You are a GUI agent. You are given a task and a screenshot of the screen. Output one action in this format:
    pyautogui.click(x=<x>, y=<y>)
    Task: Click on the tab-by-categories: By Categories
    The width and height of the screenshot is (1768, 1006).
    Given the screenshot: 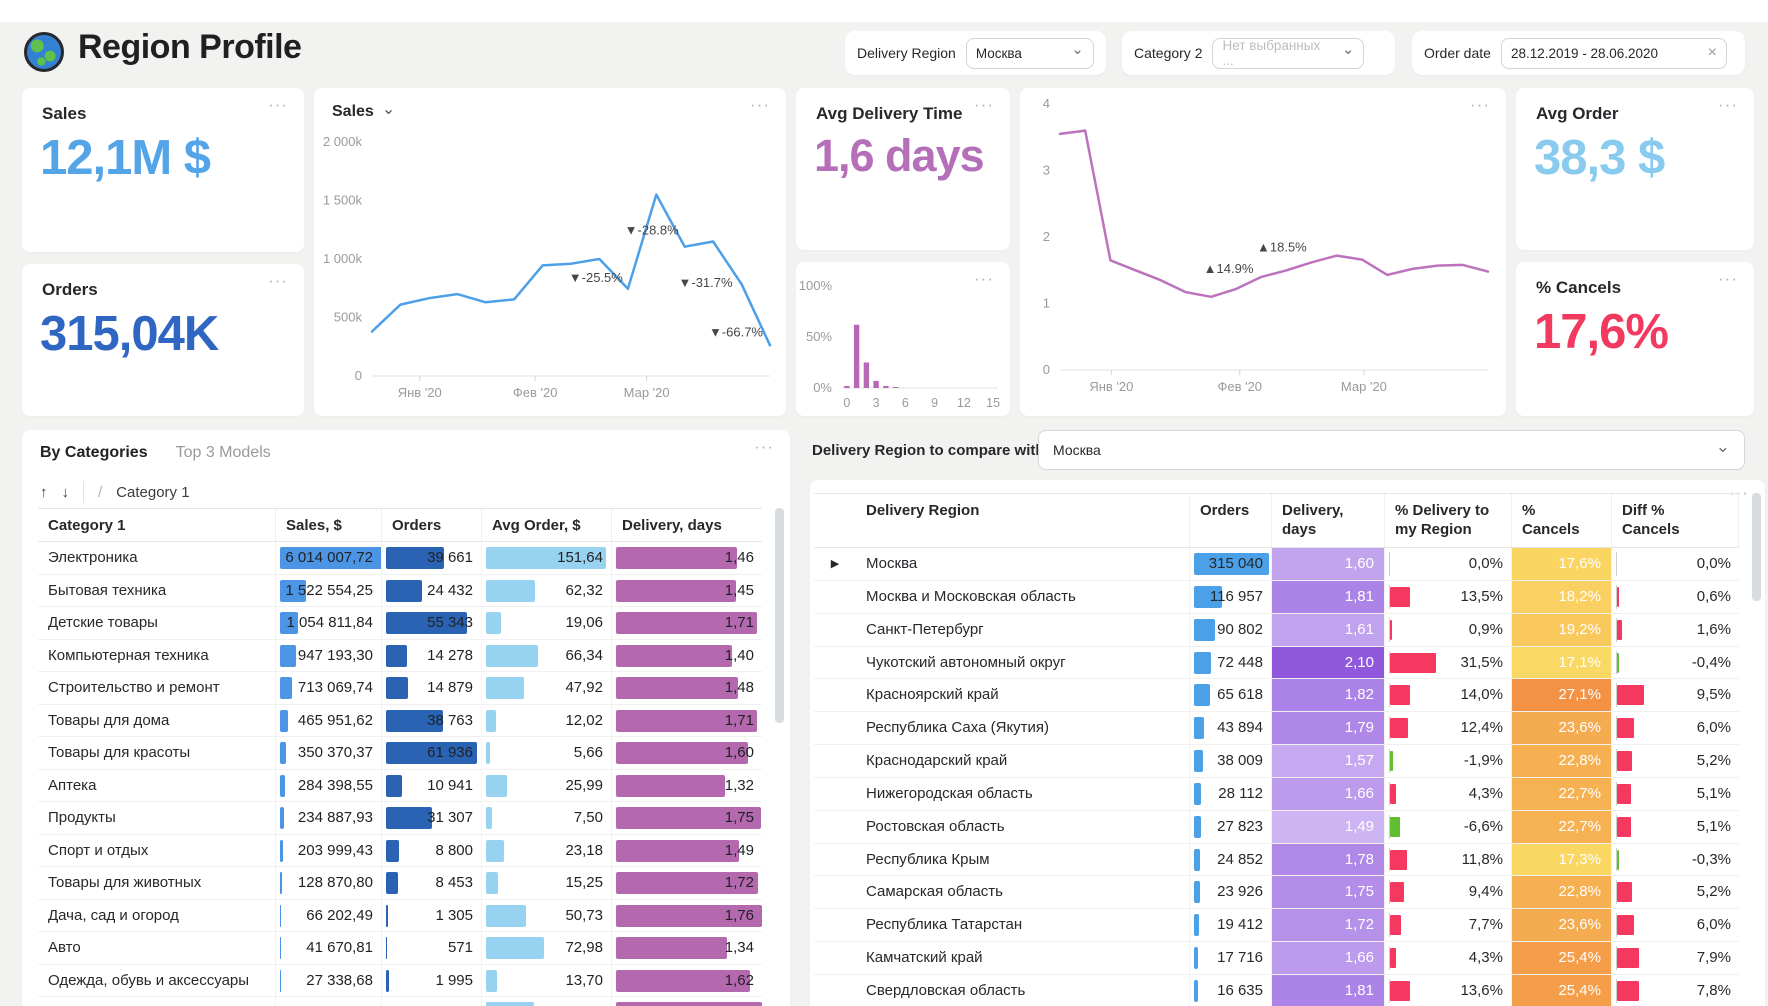 What is the action you would take?
    pyautogui.click(x=94, y=452)
    